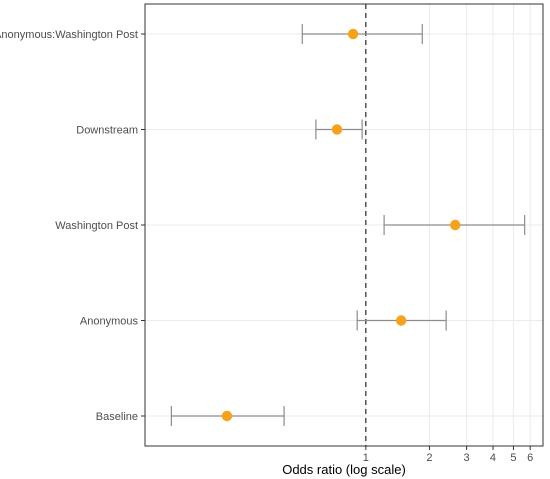  Describe the element at coordinates (344, 469) in the screenshot. I see `x-axis-title: Odds ratio (log scale)` at that location.